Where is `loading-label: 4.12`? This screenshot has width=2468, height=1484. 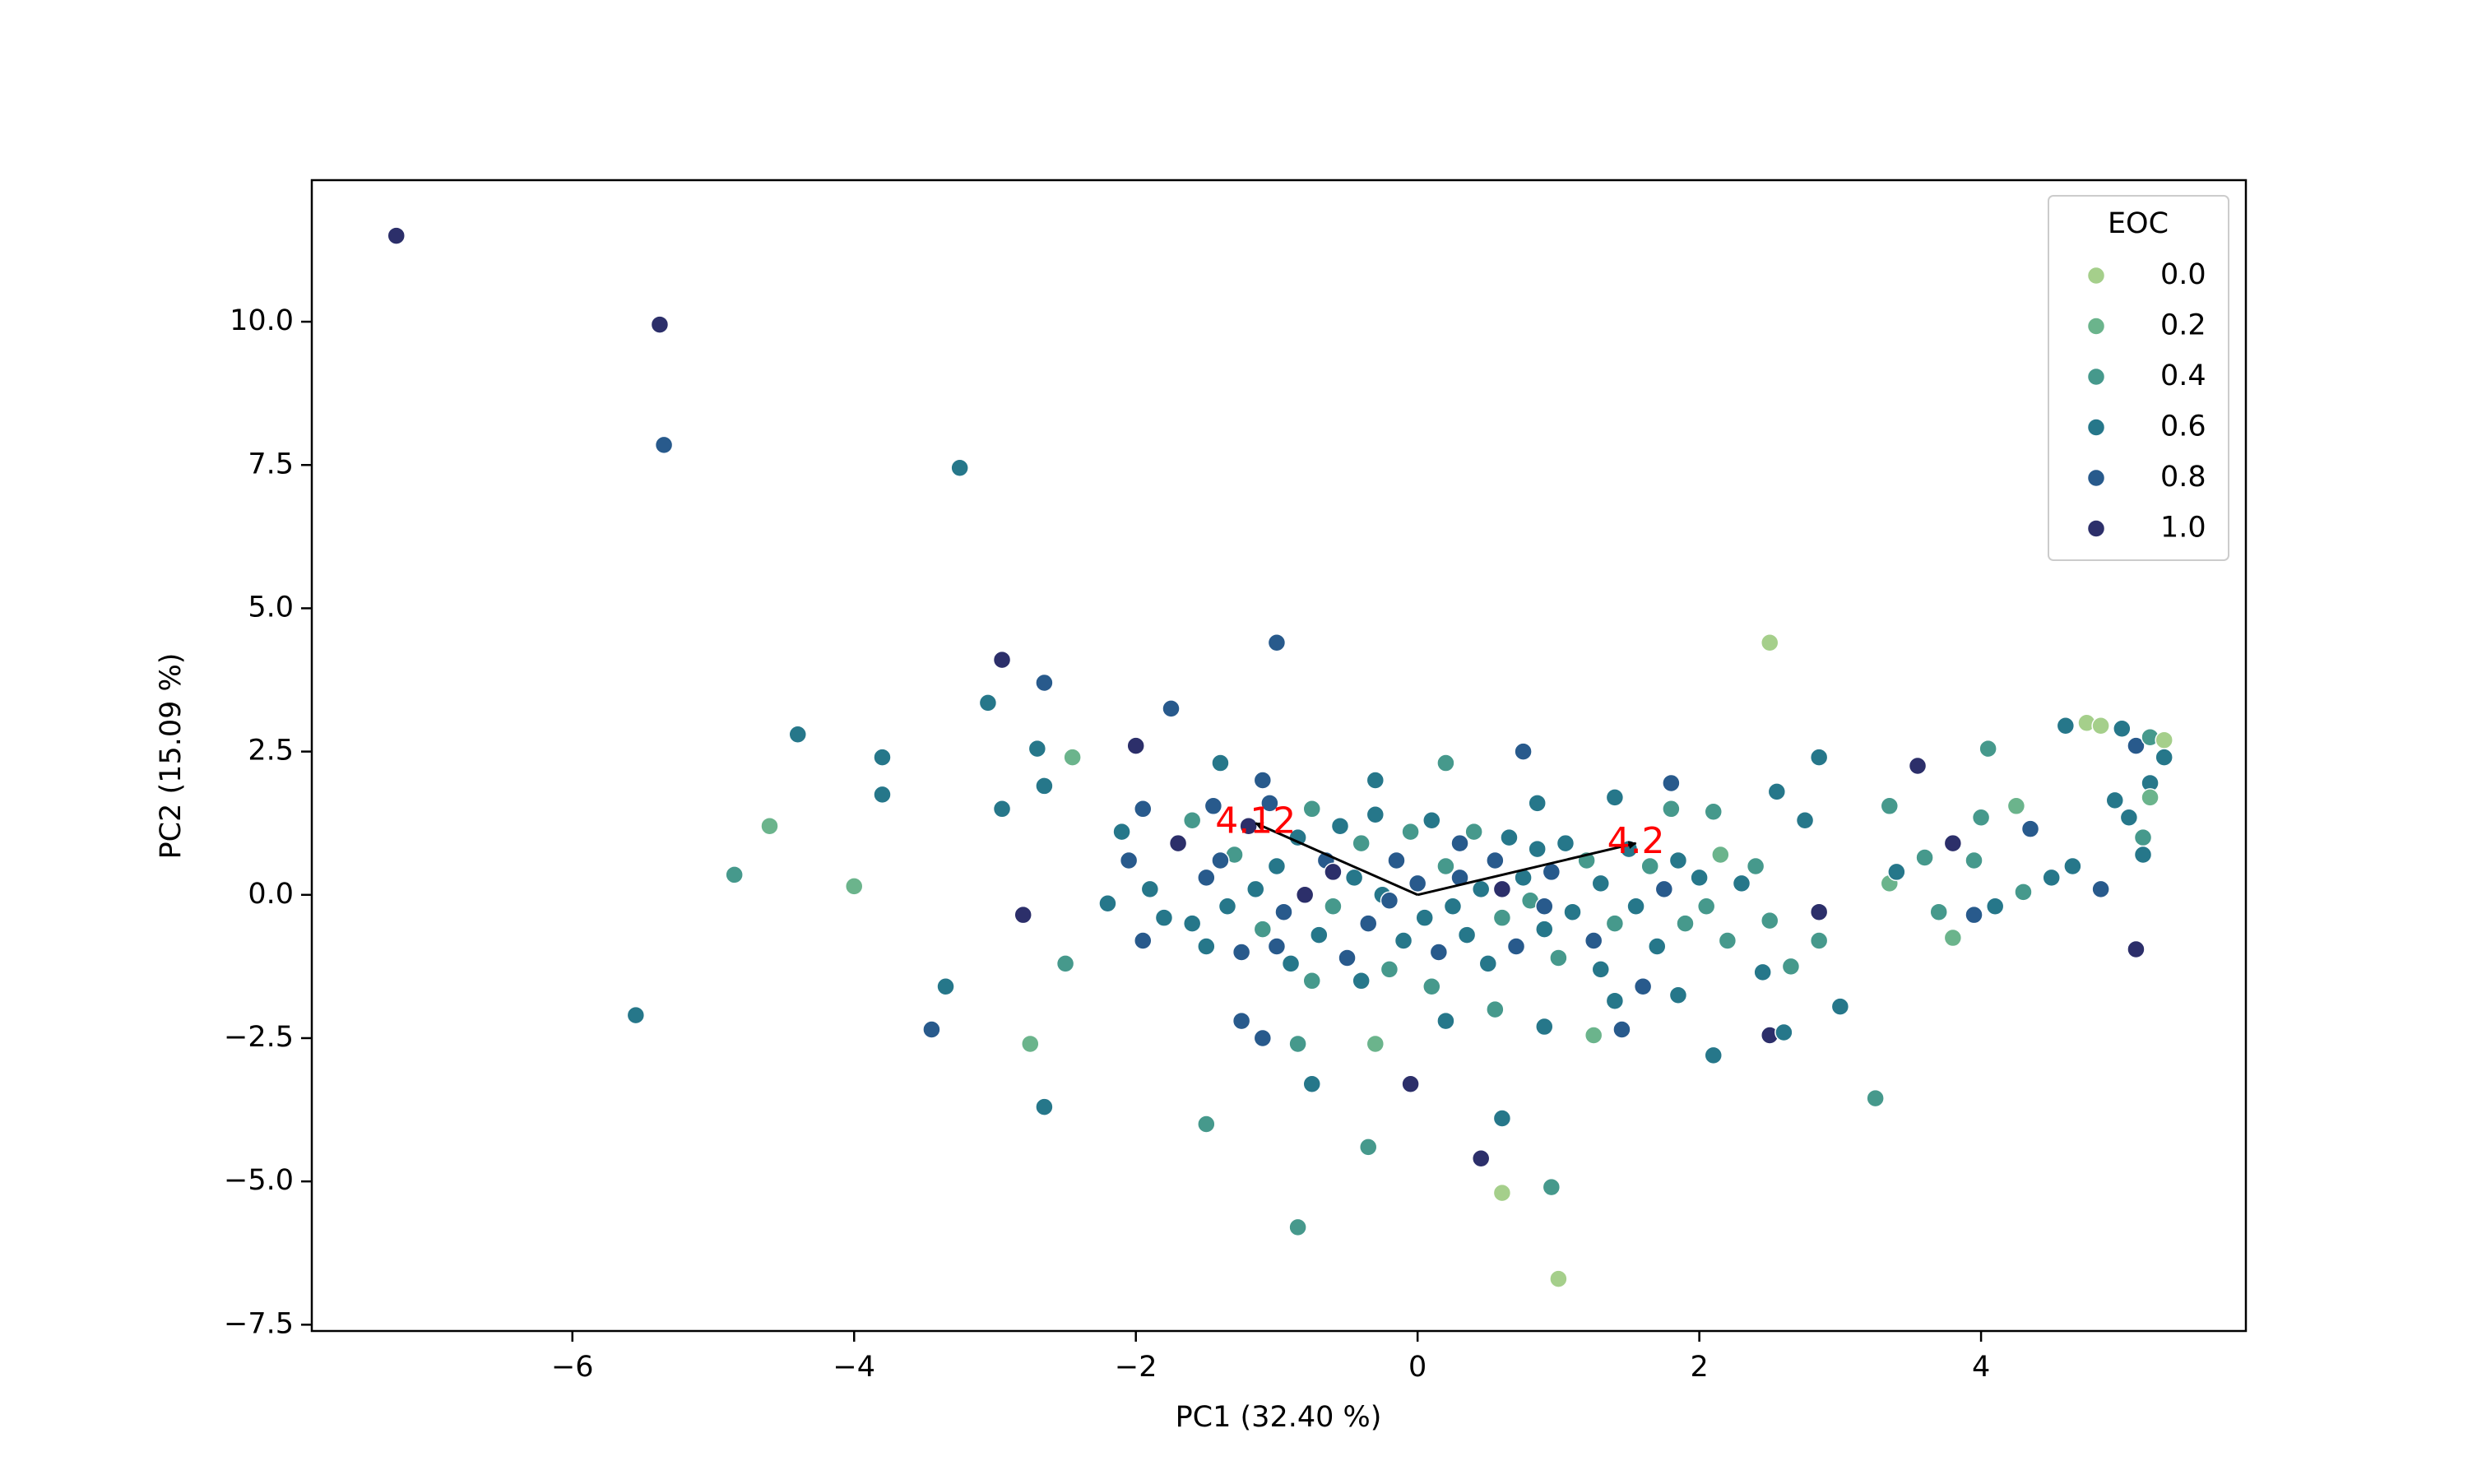 loading-label: 4.12 is located at coordinates (1255, 821).